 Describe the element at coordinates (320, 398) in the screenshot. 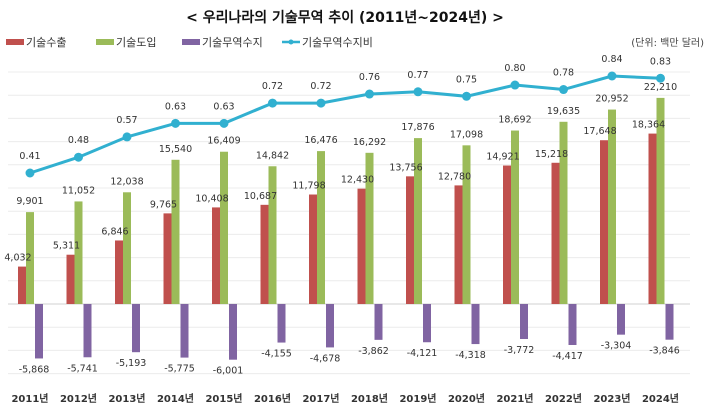

I see `x-tick-label: 2017년` at that location.